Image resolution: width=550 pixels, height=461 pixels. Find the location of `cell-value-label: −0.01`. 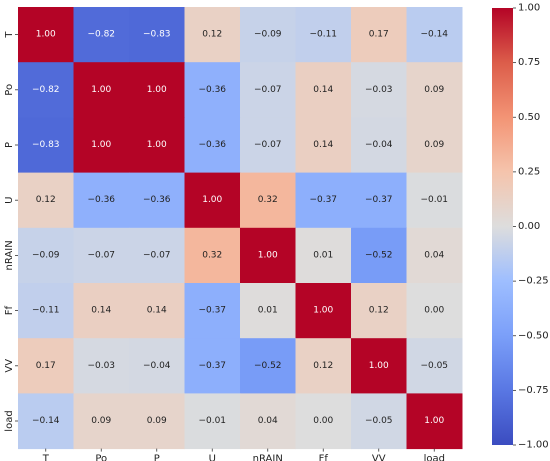

cell-value-label: −0.01 is located at coordinates (434, 200).